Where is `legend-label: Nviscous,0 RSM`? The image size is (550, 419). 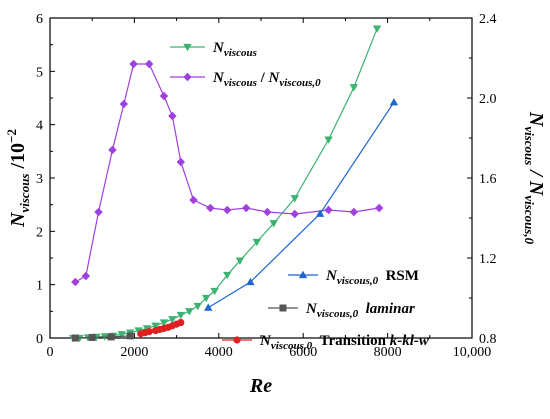 legend-label: Nviscous,0 RSM is located at coordinates (372, 277).